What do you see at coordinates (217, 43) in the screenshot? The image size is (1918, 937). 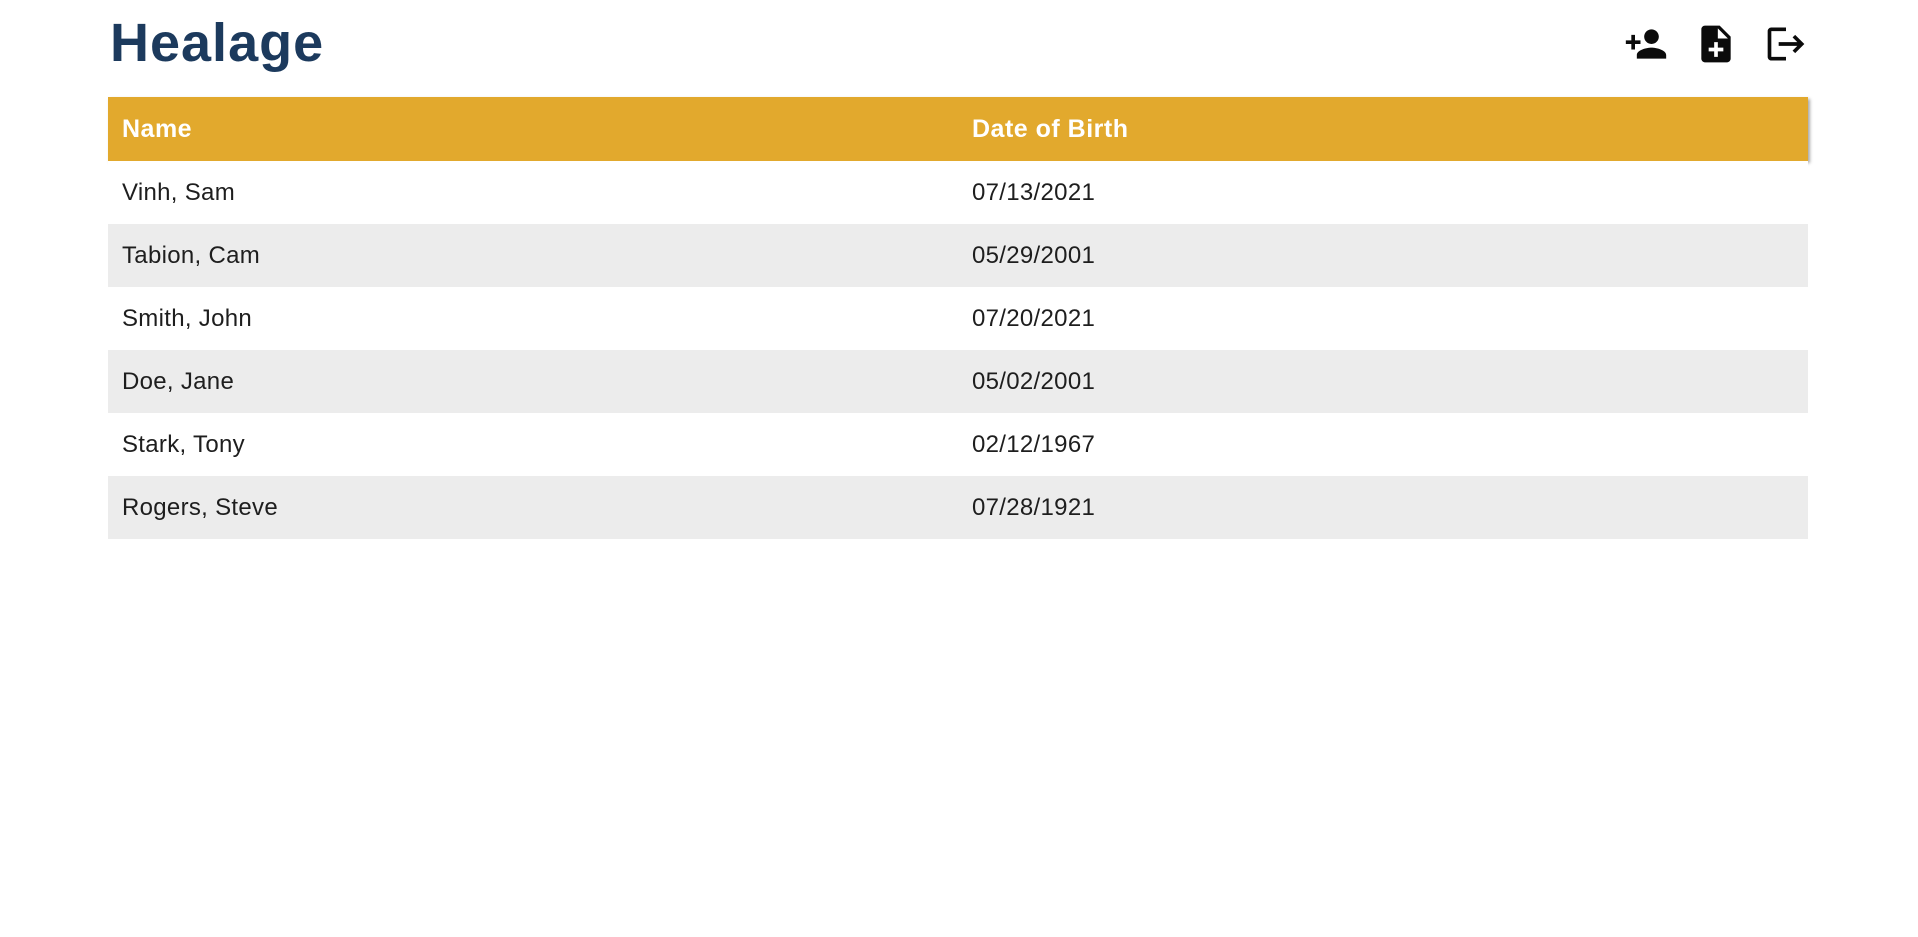 I see `page-title: Healage` at bounding box center [217, 43].